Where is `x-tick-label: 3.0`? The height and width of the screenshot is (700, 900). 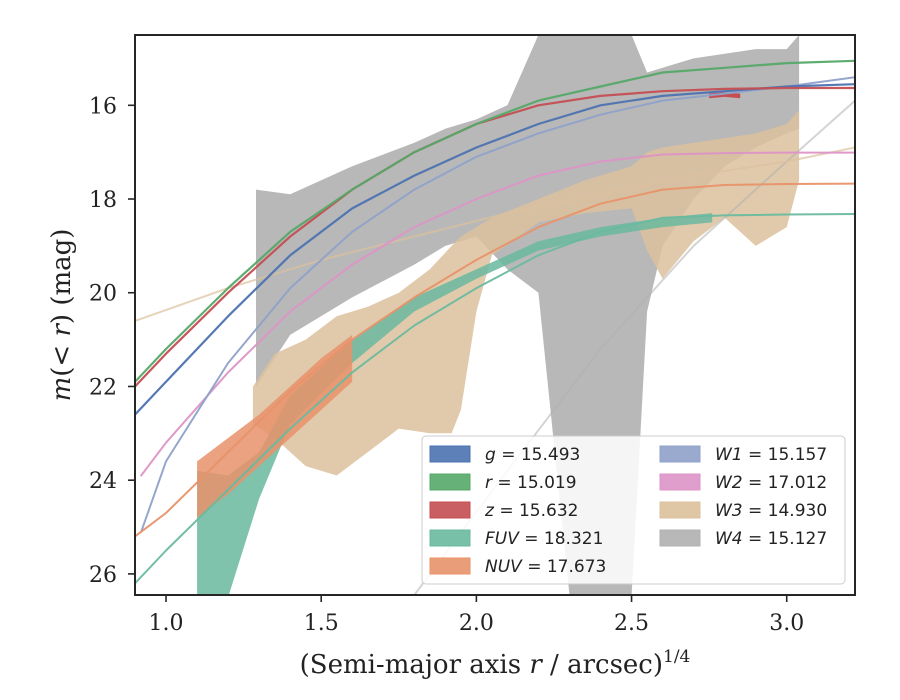
x-tick-label: 3.0 is located at coordinates (786, 623).